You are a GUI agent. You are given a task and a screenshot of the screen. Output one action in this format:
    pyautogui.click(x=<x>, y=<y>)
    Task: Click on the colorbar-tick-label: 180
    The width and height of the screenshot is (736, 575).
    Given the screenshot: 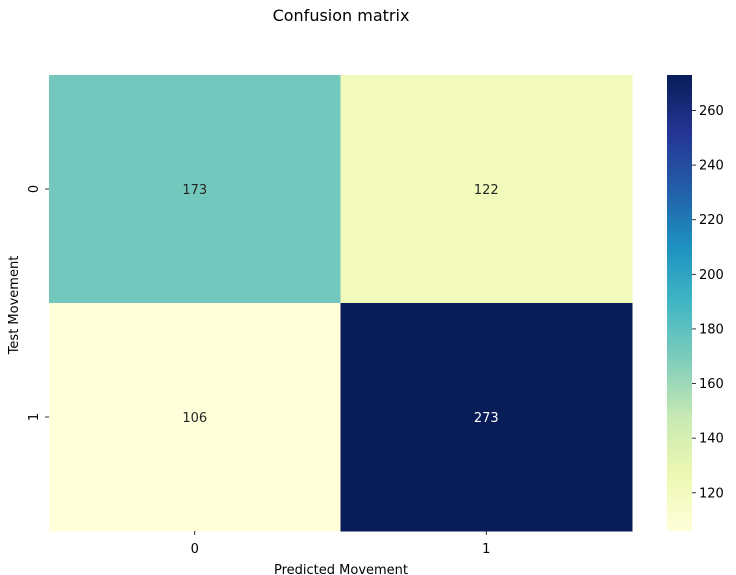 What is the action you would take?
    pyautogui.click(x=711, y=329)
    